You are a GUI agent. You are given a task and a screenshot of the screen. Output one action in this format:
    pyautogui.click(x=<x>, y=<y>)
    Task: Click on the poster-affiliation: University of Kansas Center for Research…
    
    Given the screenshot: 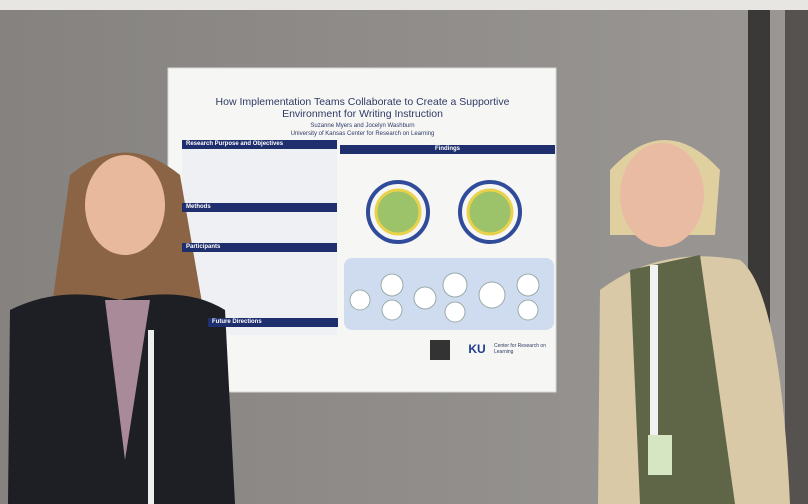 What is the action you would take?
    pyautogui.click(x=362, y=134)
    